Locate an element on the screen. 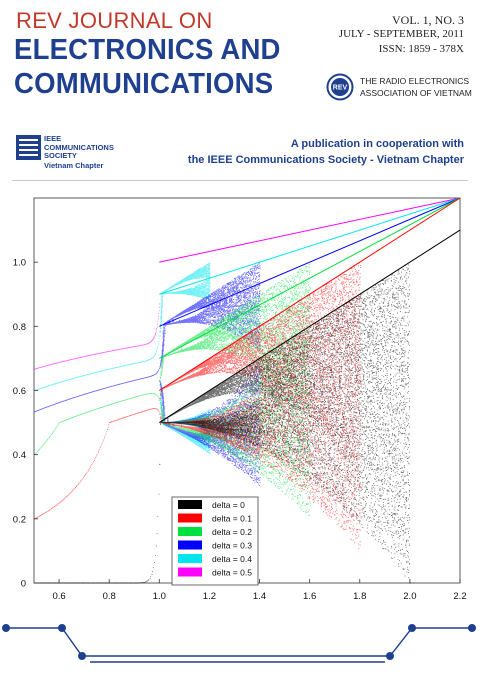 The width and height of the screenshot is (478, 677). legend-label: delta = 0.3 is located at coordinates (232, 546).